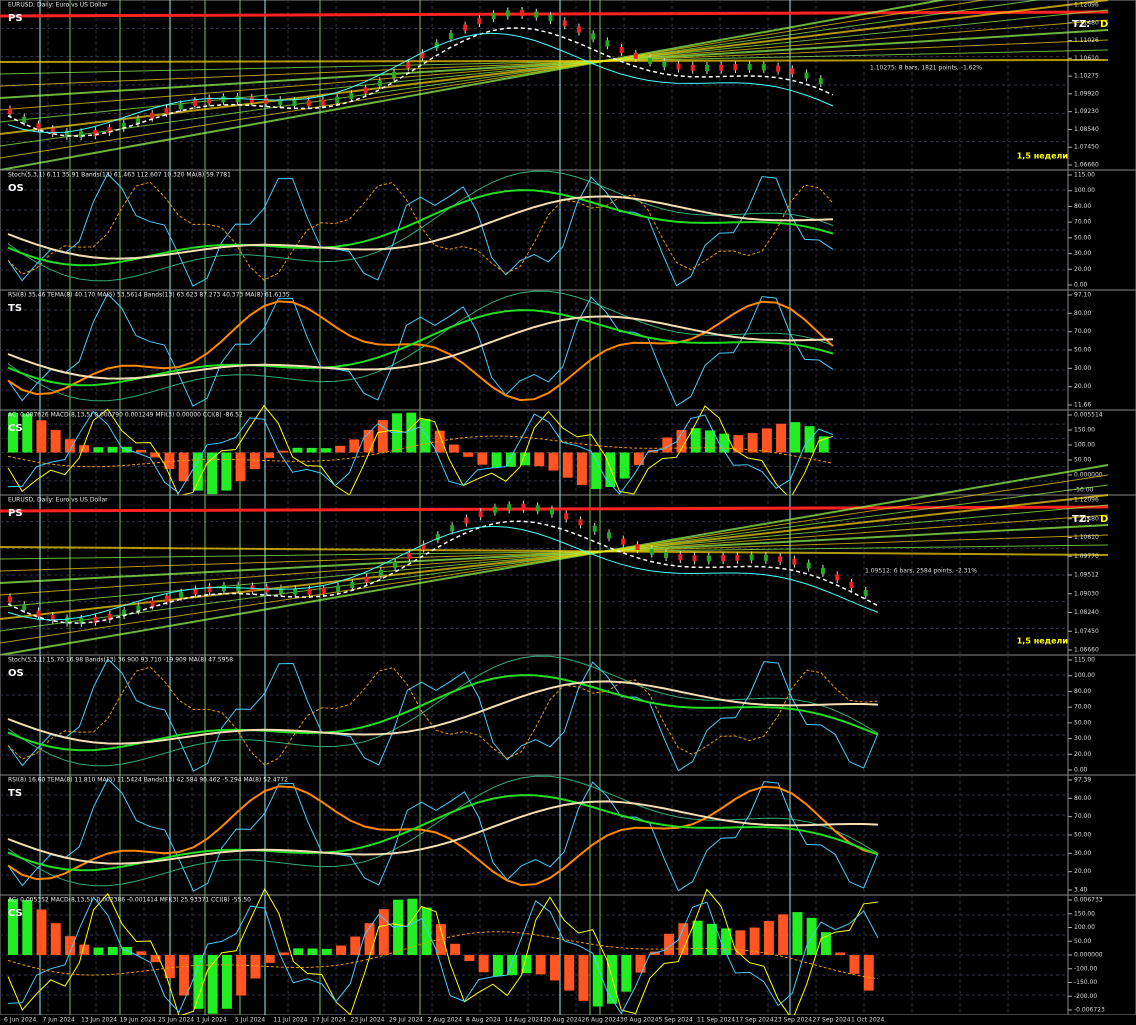  Describe the element at coordinates (1088, 955) in the screenshot. I see `axis-label: 0.000000` at that location.